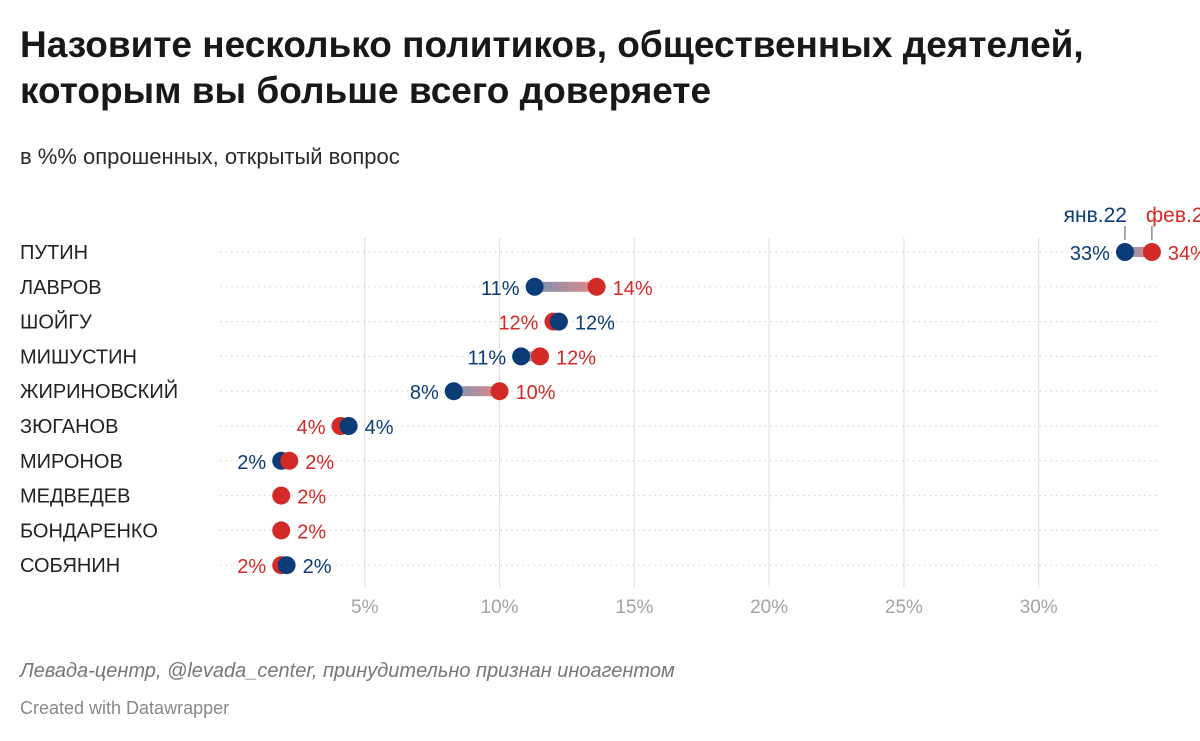  Describe the element at coordinates (1090, 254) in the screenshot. I see `value-label-jan: 33%` at that location.